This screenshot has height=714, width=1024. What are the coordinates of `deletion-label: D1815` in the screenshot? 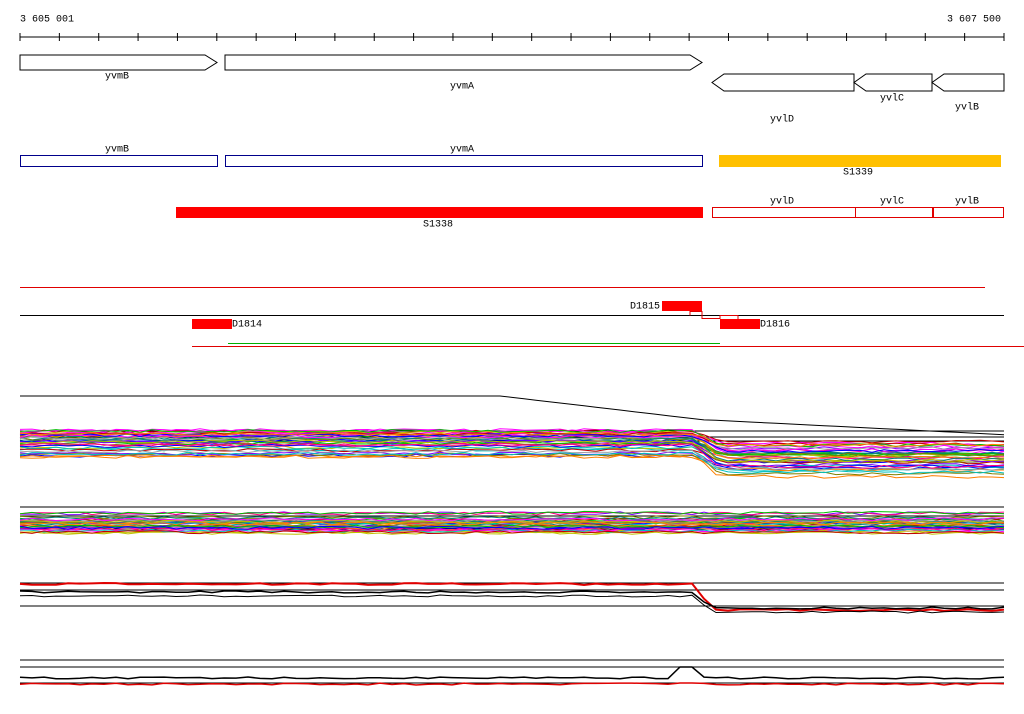 It's located at (645, 307).